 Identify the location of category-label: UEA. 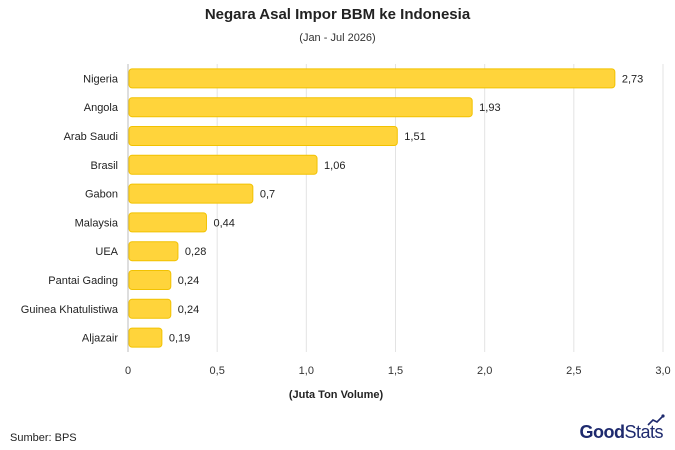
(106, 252).